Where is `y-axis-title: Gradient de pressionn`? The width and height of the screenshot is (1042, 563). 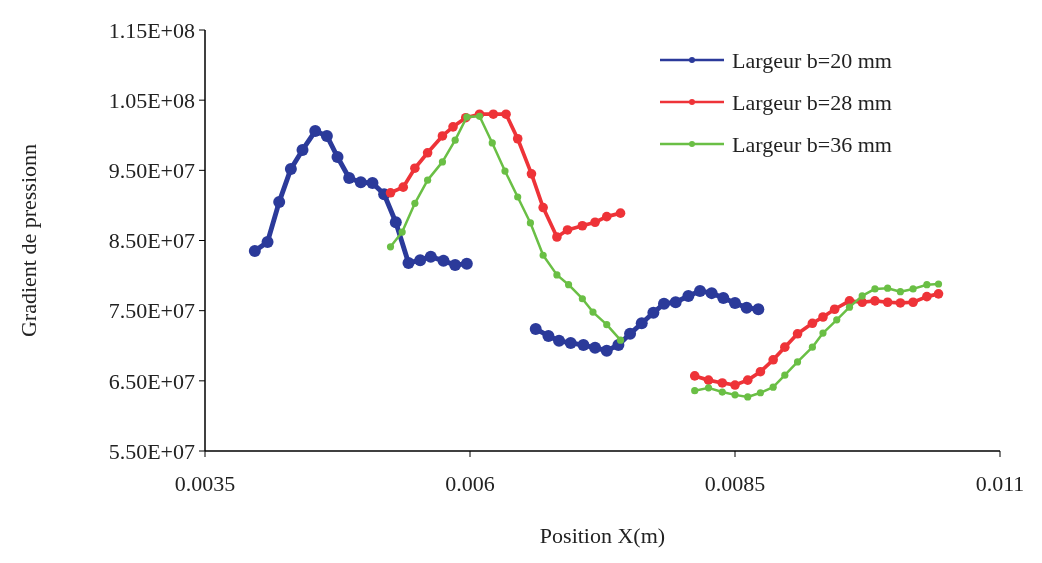 y-axis-title: Gradient de pressionn is located at coordinates (28, 240).